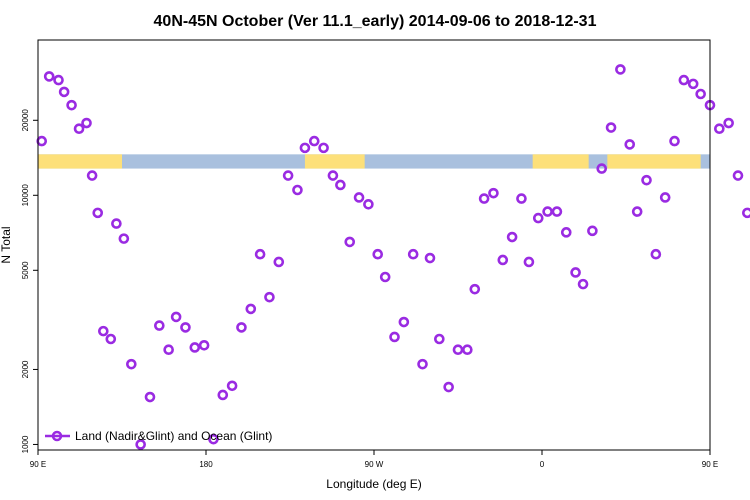  Describe the element at coordinates (29, 281) in the screenshot. I see `y-axis-ticks: 1000 2000 5000 10000 20000` at that location.